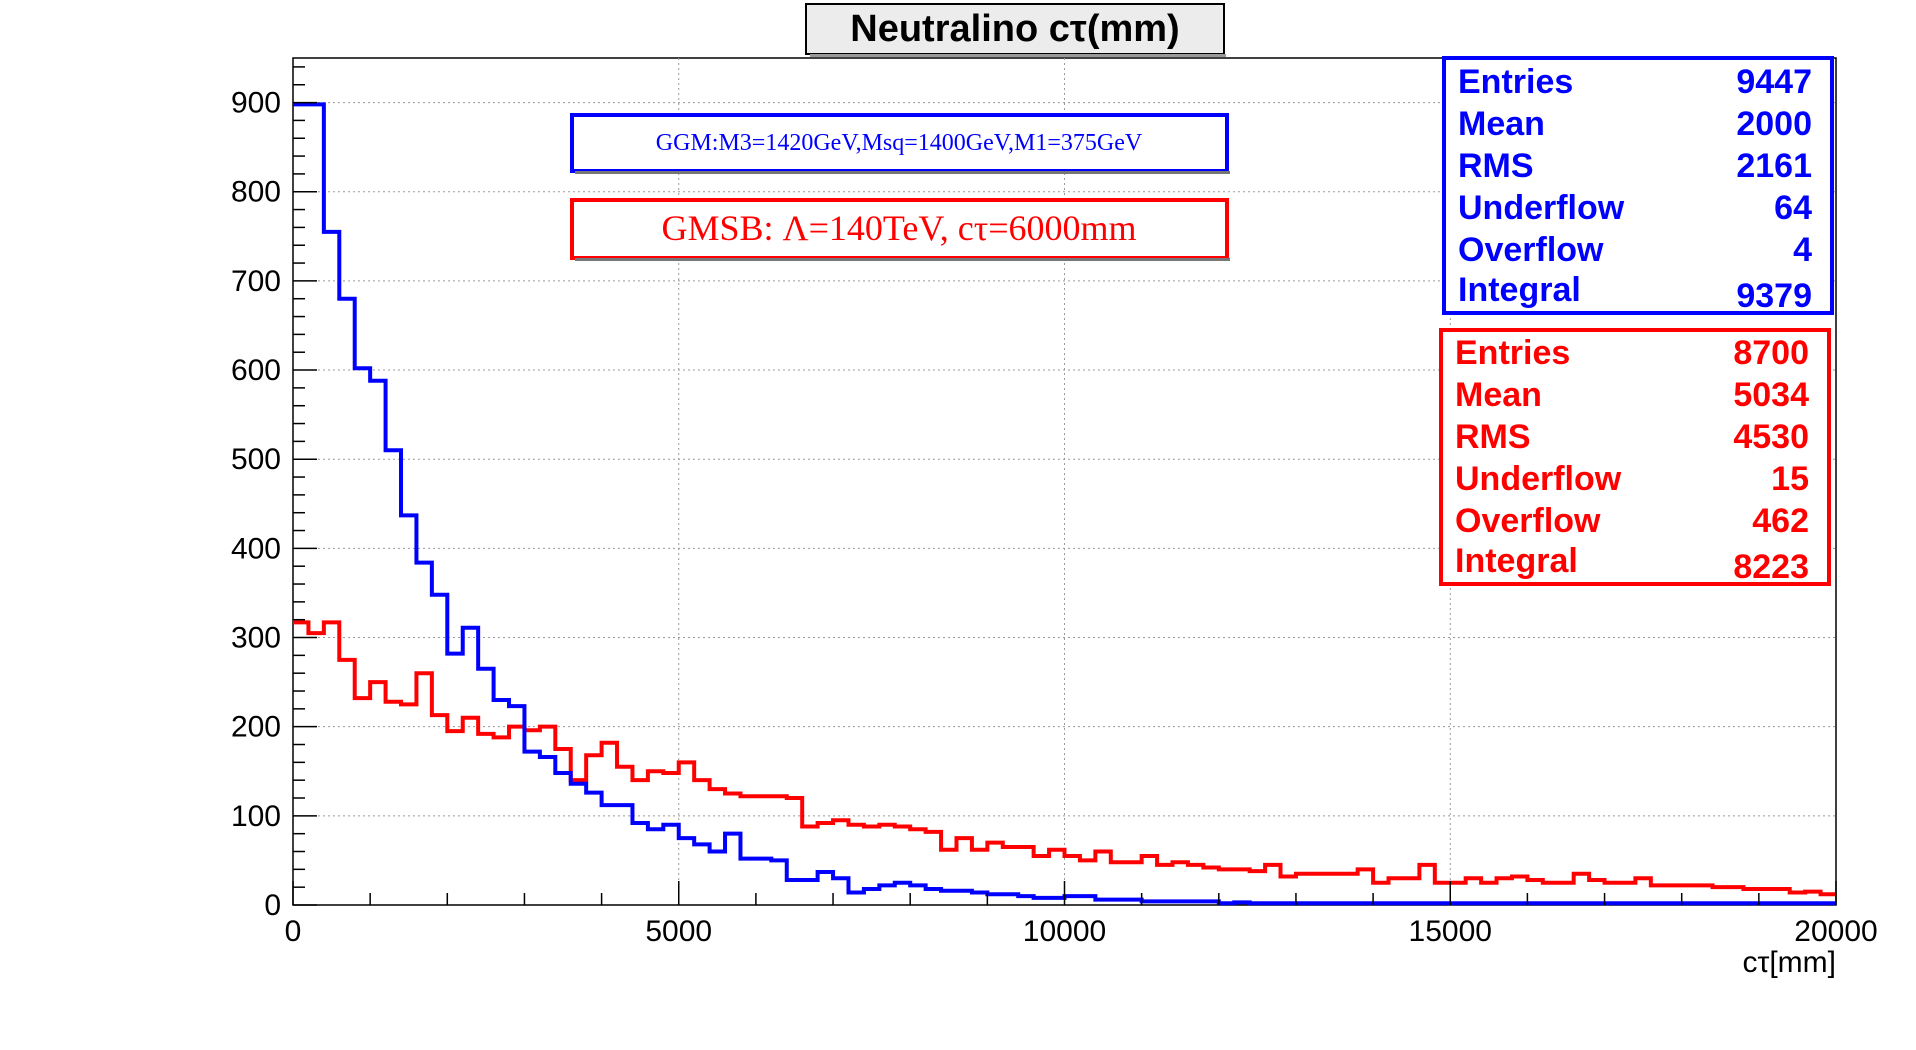 The width and height of the screenshot is (1916, 1050). Describe the element at coordinates (256, 281) in the screenshot. I see `y-tick-label: 700` at that location.